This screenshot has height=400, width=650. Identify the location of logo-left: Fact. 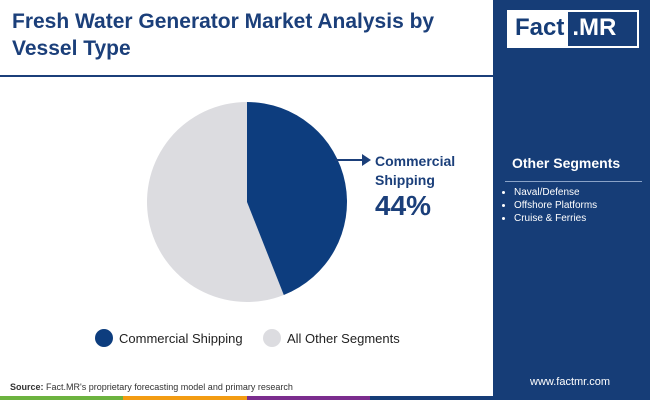
(539, 29).